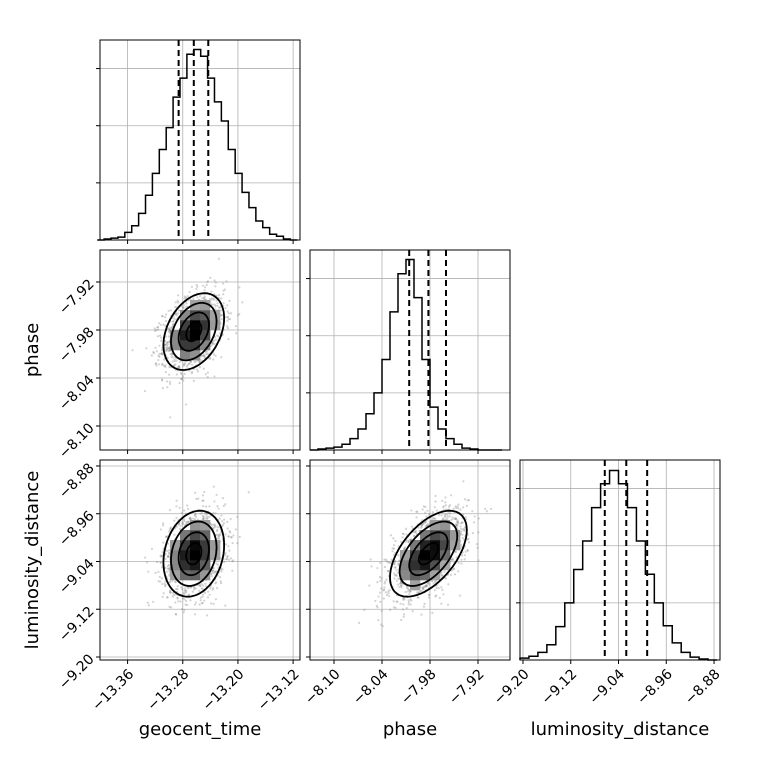  What do you see at coordinates (168, 690) in the screenshot?
I see `x-tick-label: −13.28` at bounding box center [168, 690].